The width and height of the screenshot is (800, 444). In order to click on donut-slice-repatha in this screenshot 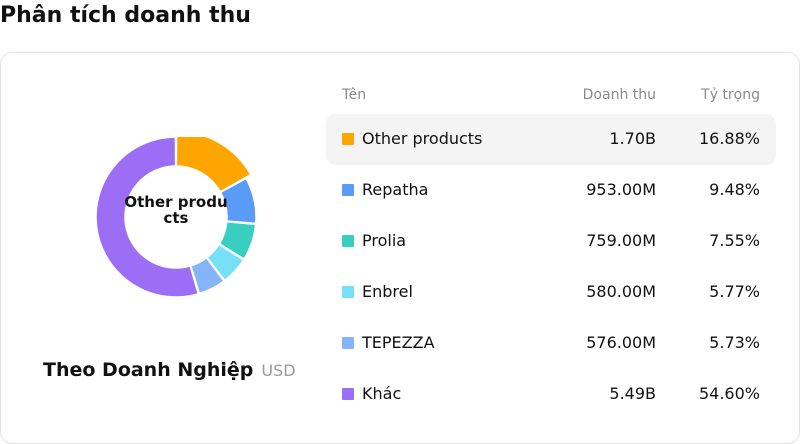, I will do `click(237, 201)`.